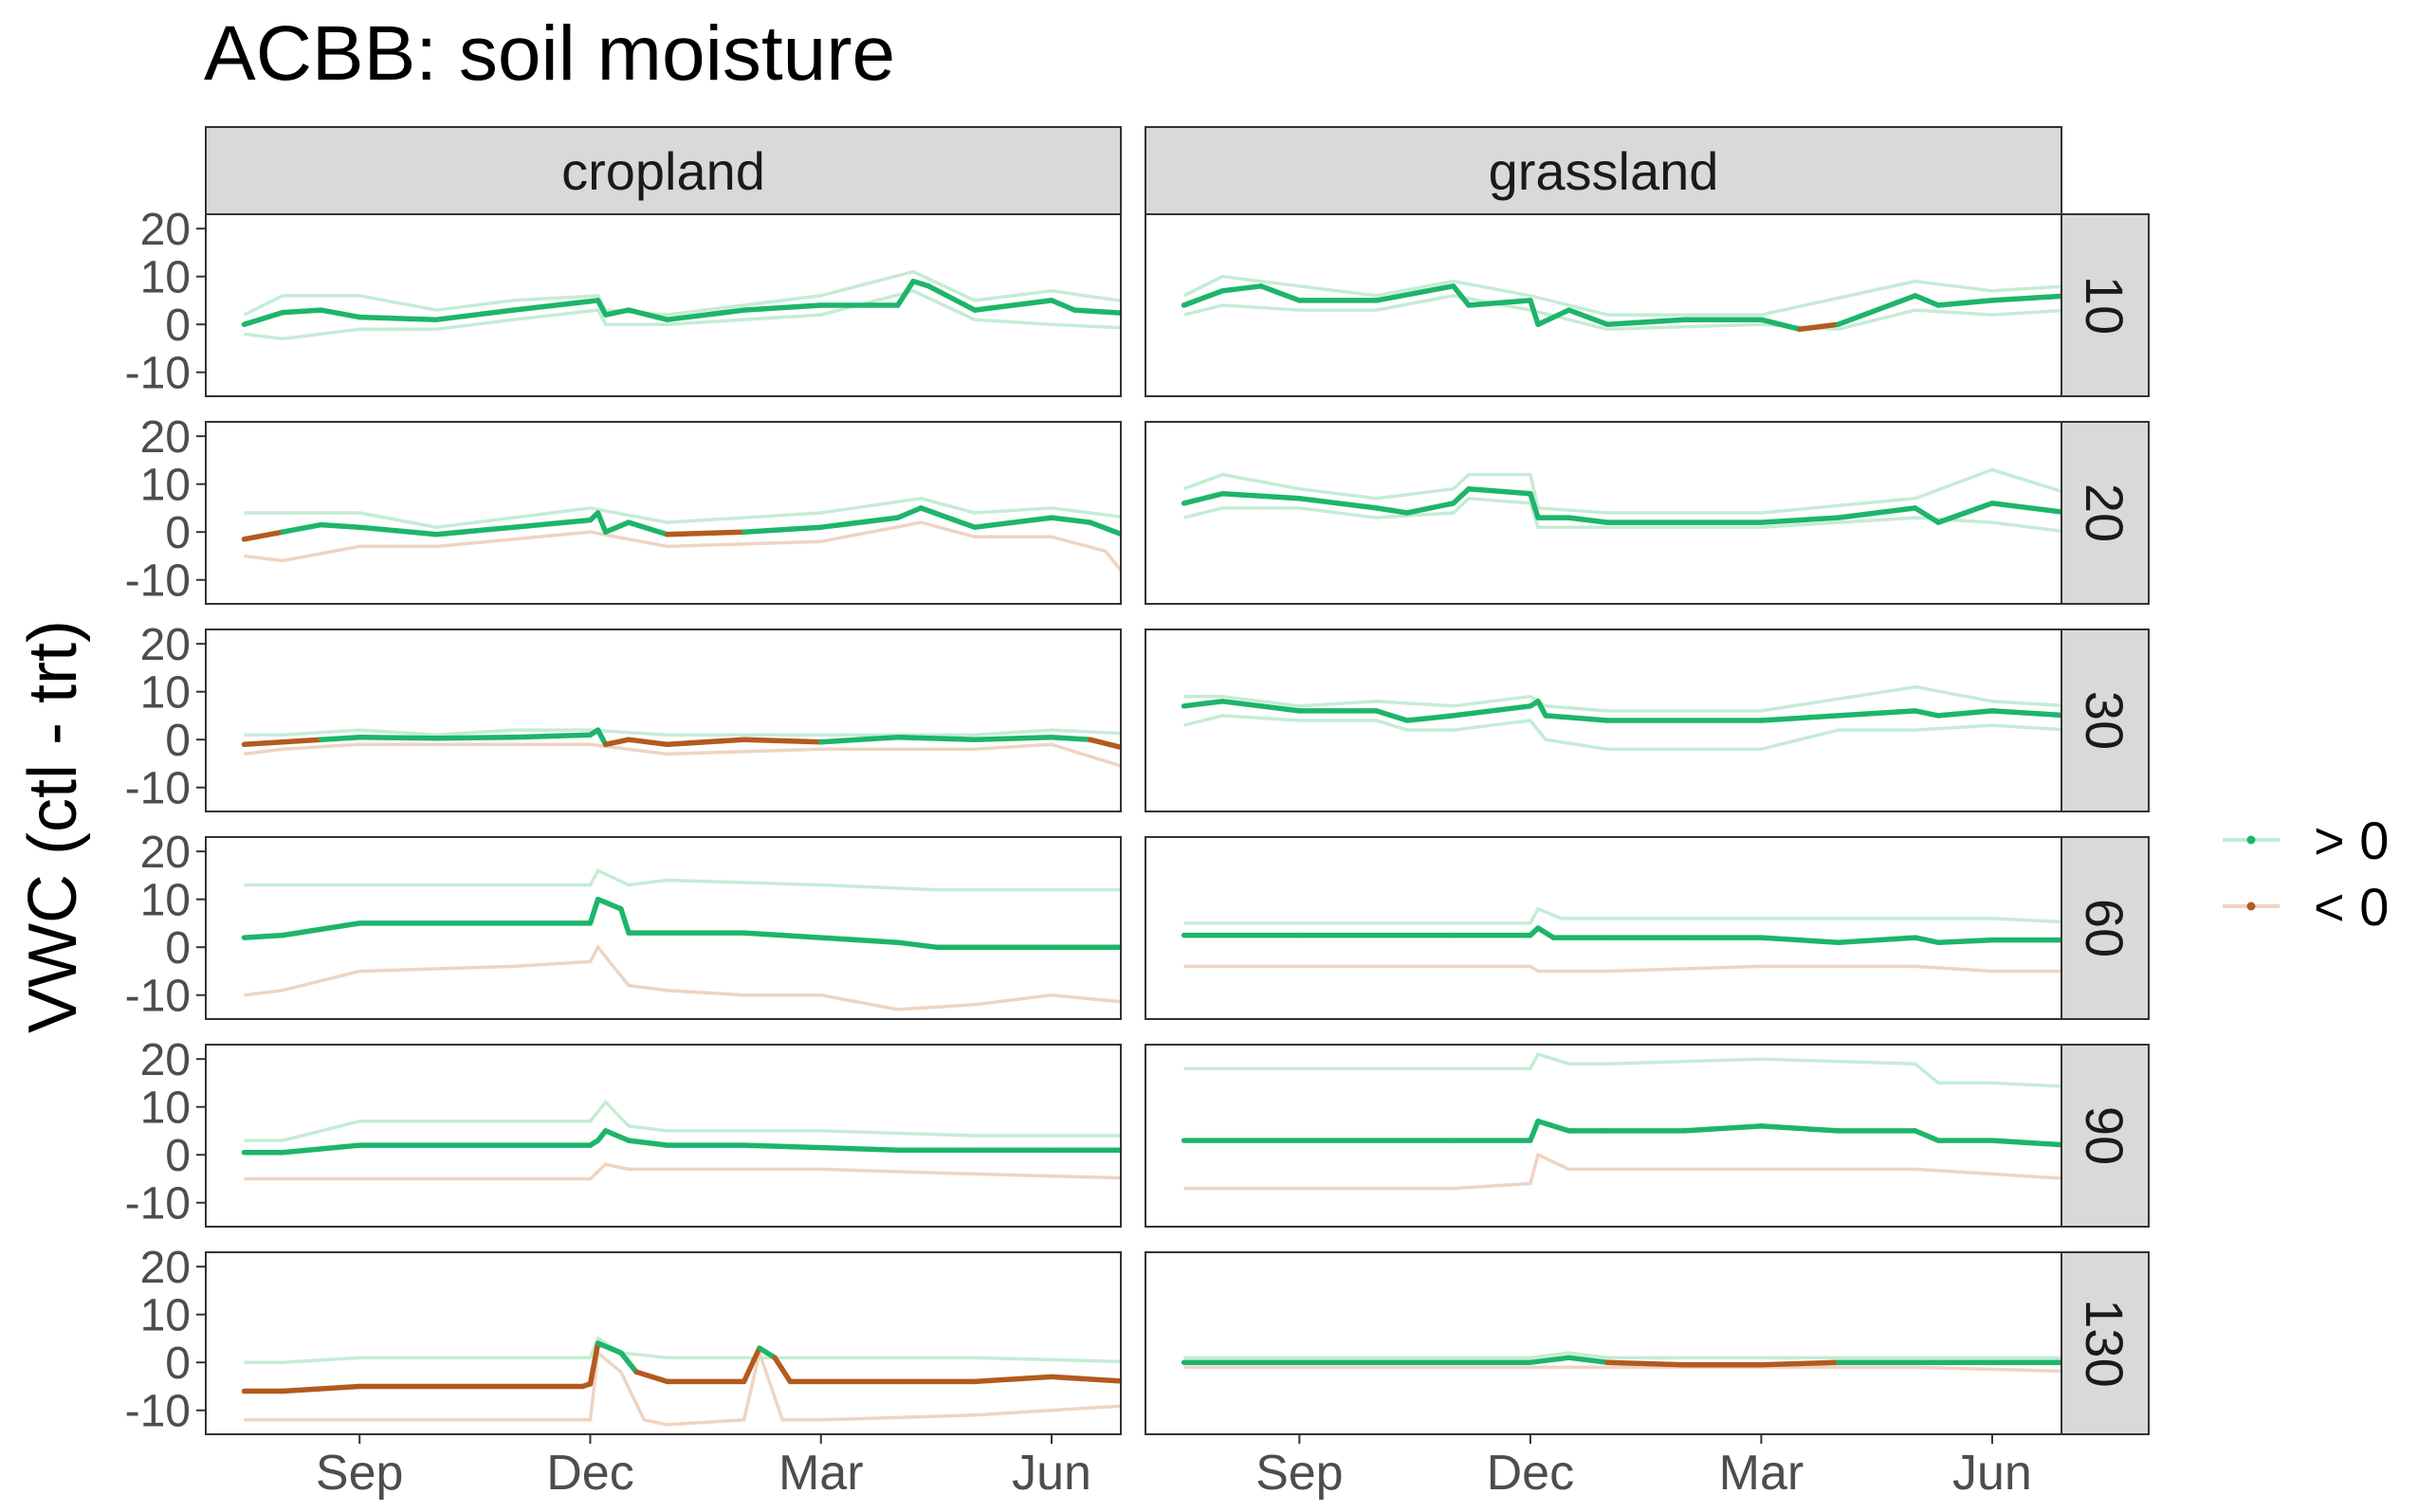  Describe the element at coordinates (1604, 171) in the screenshot. I see `facet-strip-label-grassland: grassland` at that location.